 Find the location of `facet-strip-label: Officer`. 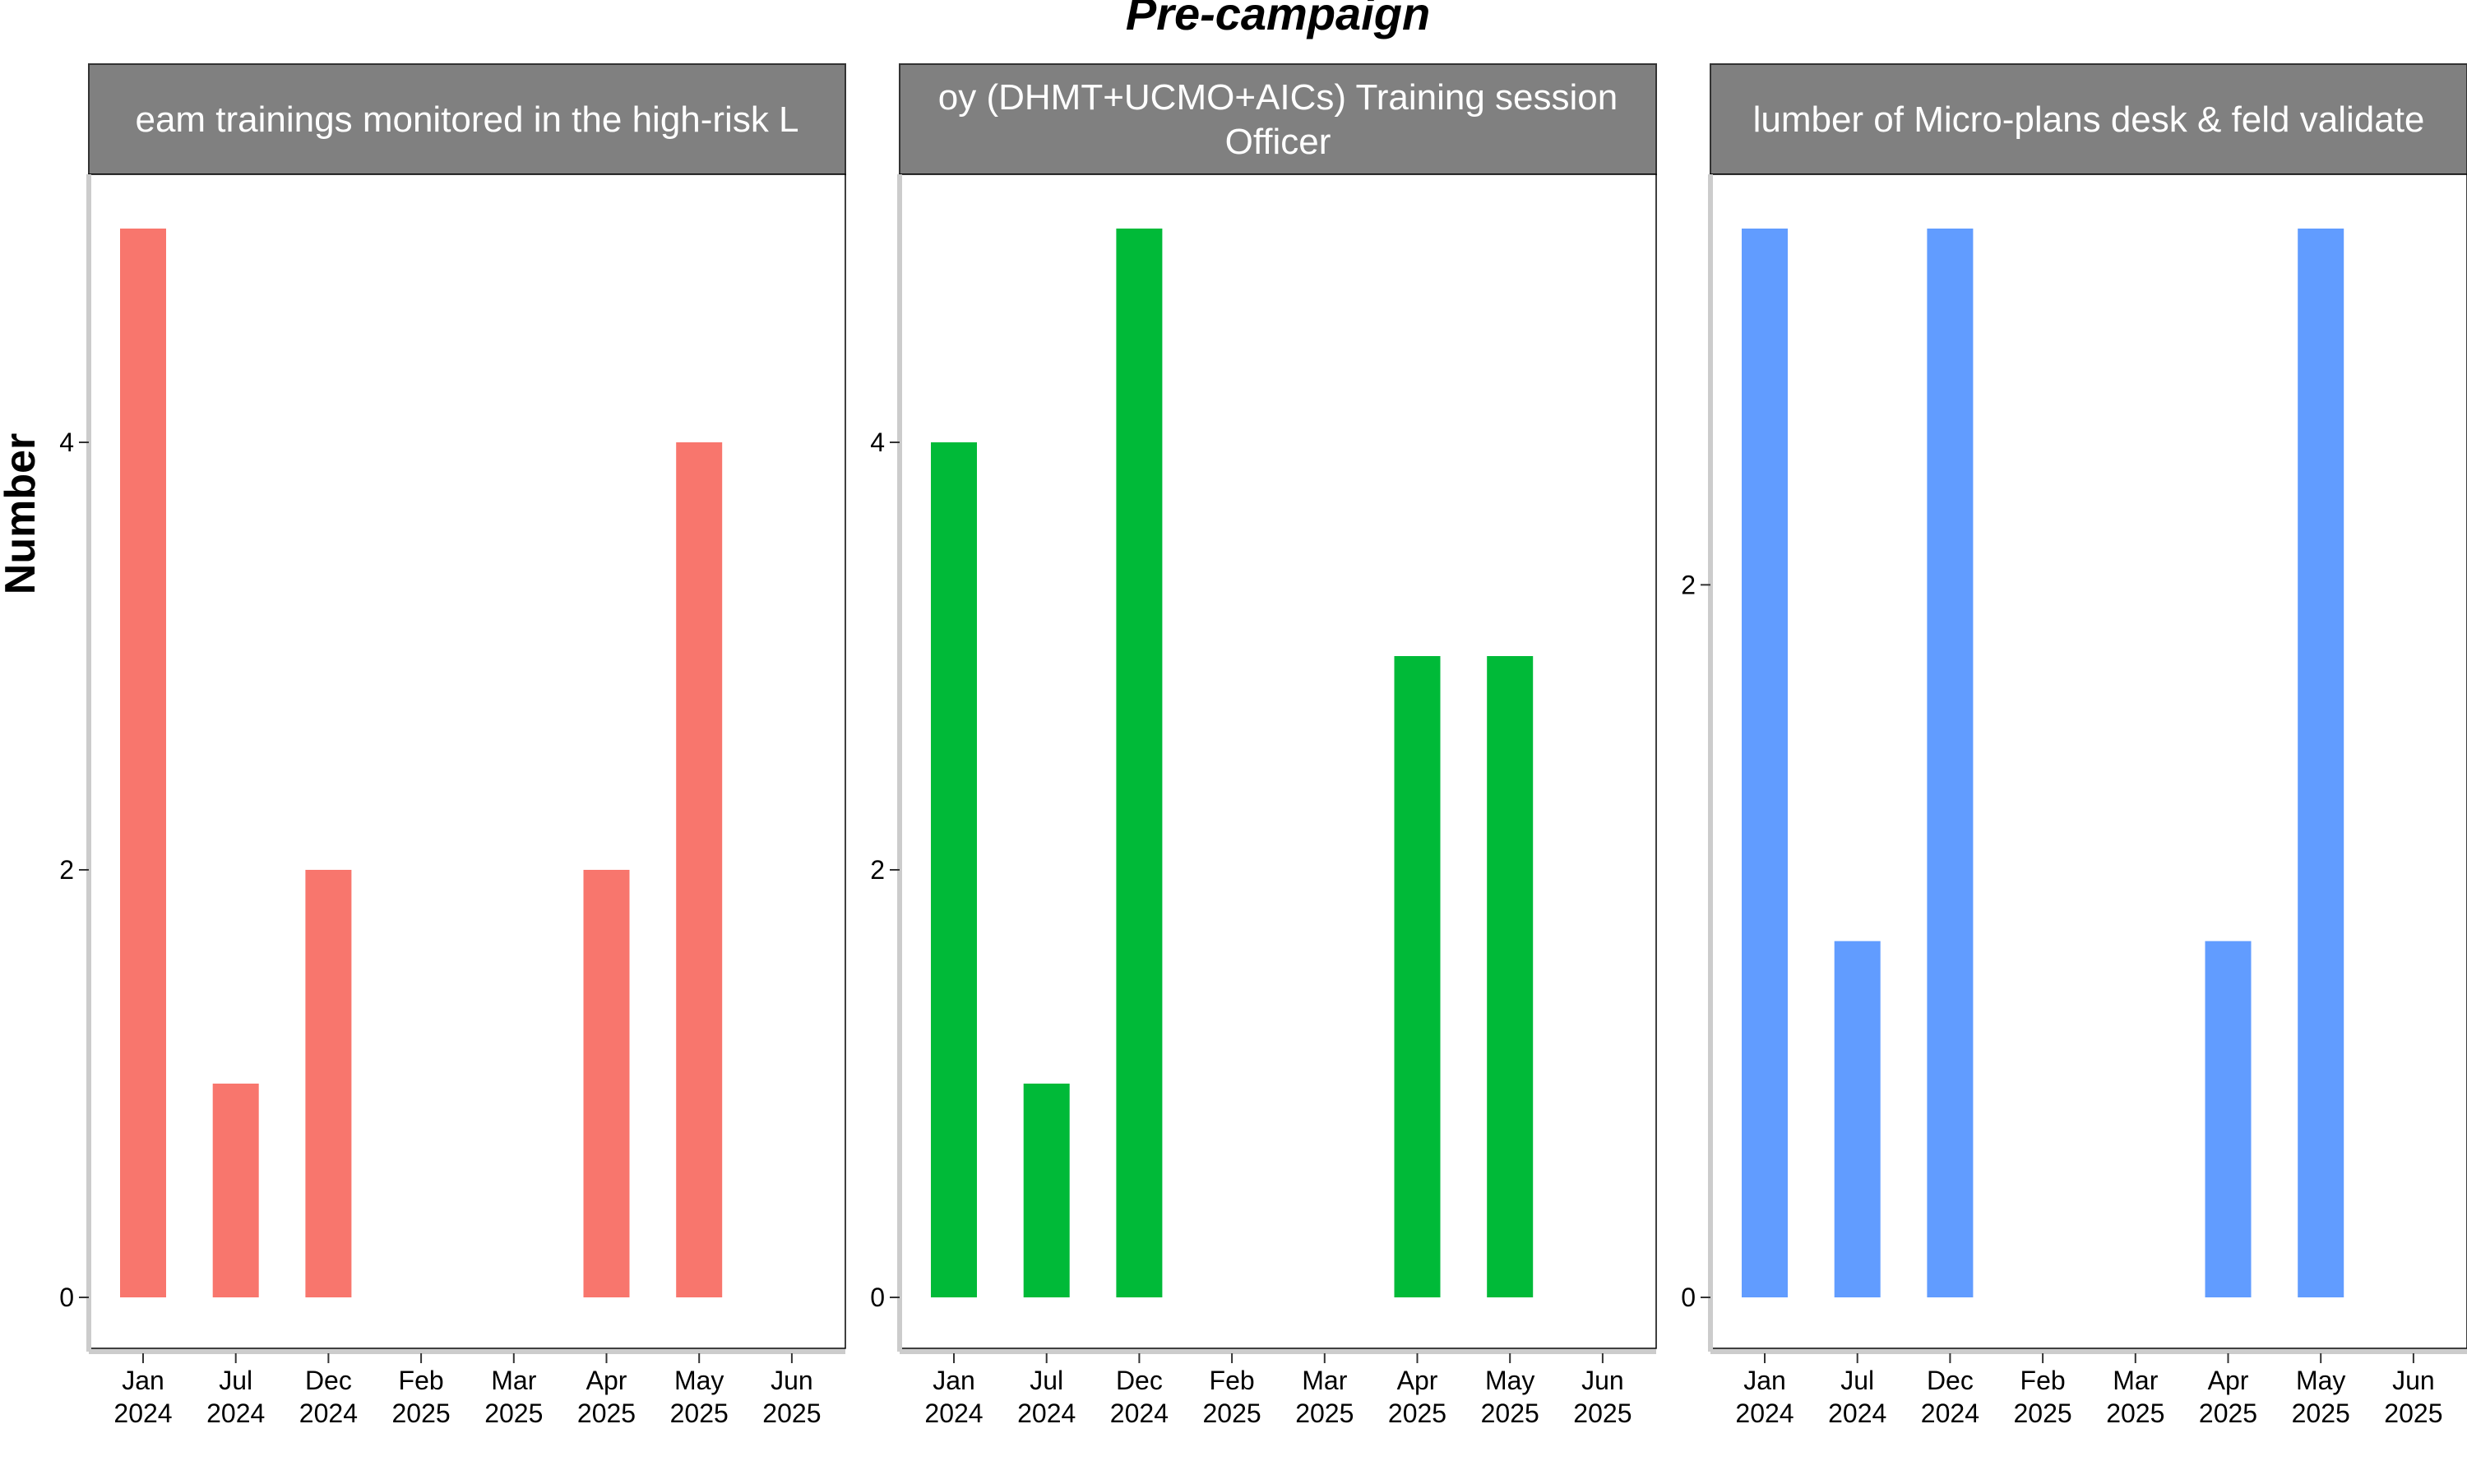

facet-strip-label: Officer is located at coordinates (1278, 142).